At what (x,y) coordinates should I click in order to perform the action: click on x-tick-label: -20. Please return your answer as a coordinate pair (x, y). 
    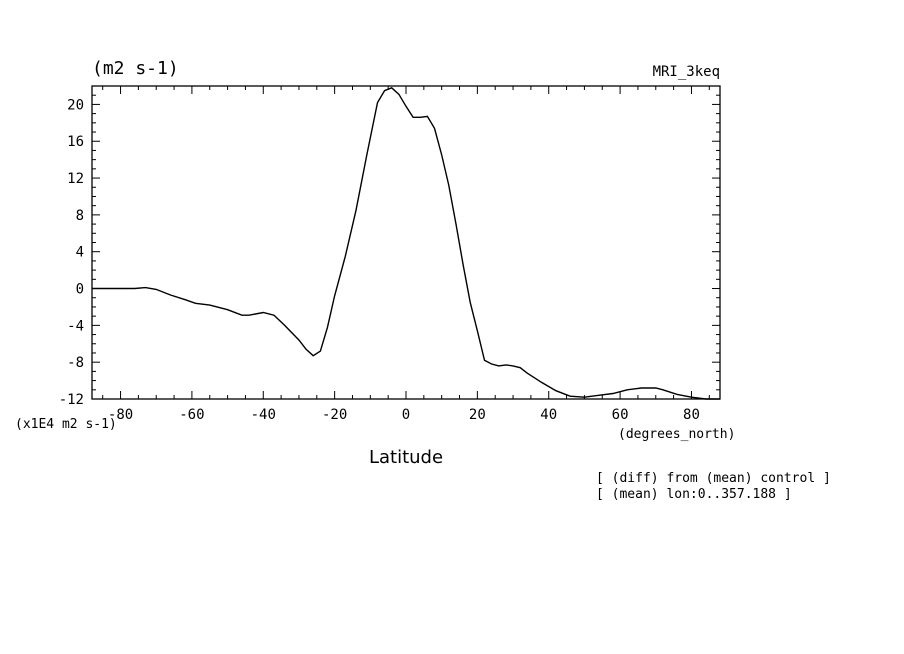
    Looking at the image, I should click on (334, 415).